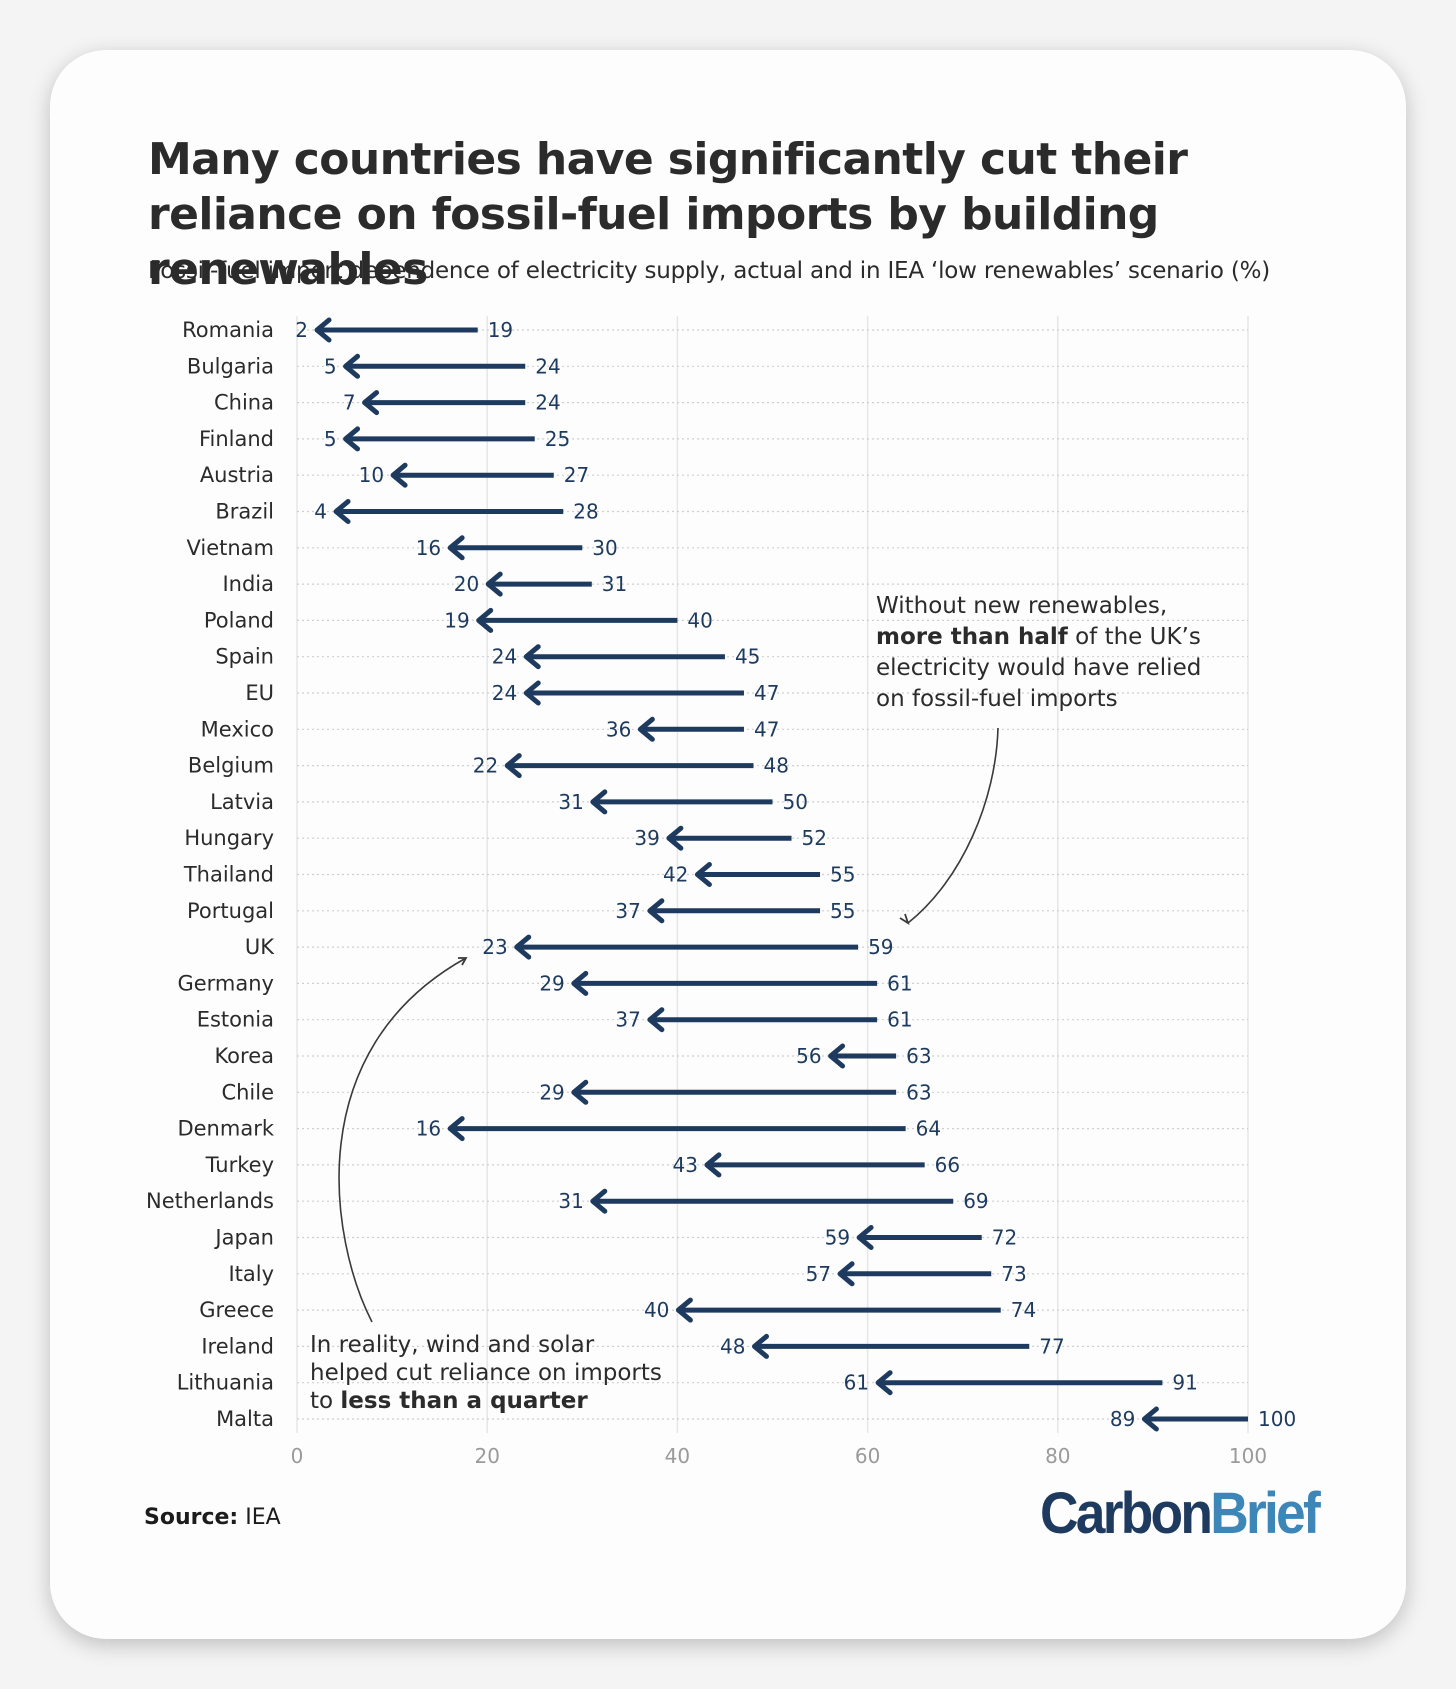 The height and width of the screenshot is (1689, 1456). I want to click on country-label-turkey: Turkey, so click(239, 1165).